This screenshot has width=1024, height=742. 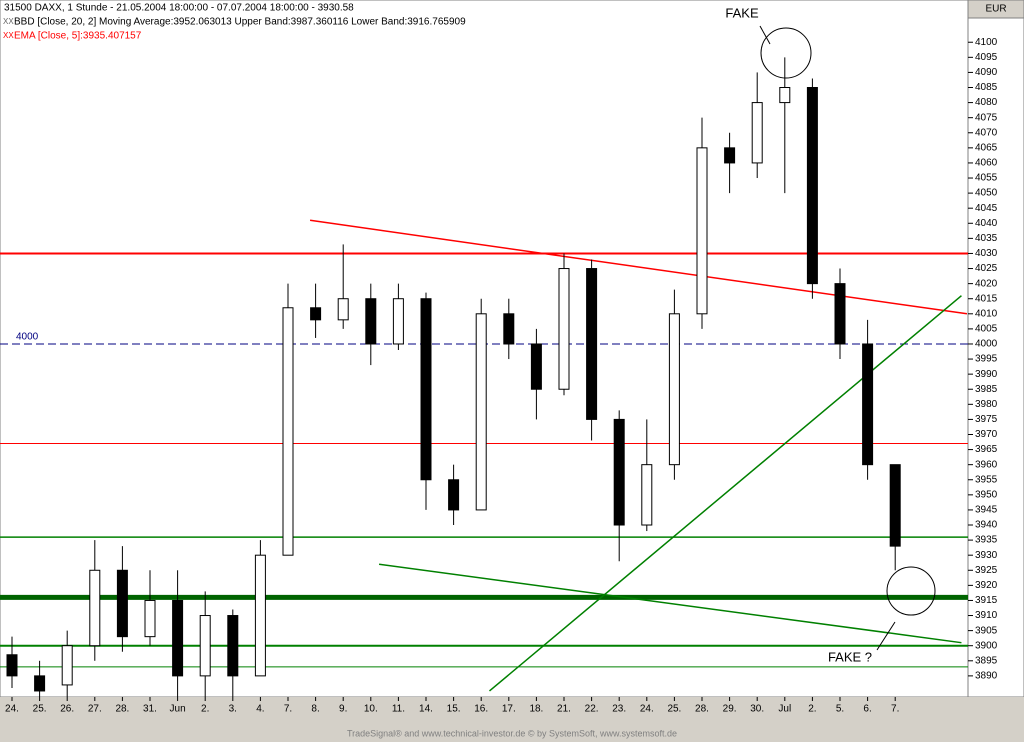 I want to click on y-tick-label: 3940, so click(x=986, y=525).